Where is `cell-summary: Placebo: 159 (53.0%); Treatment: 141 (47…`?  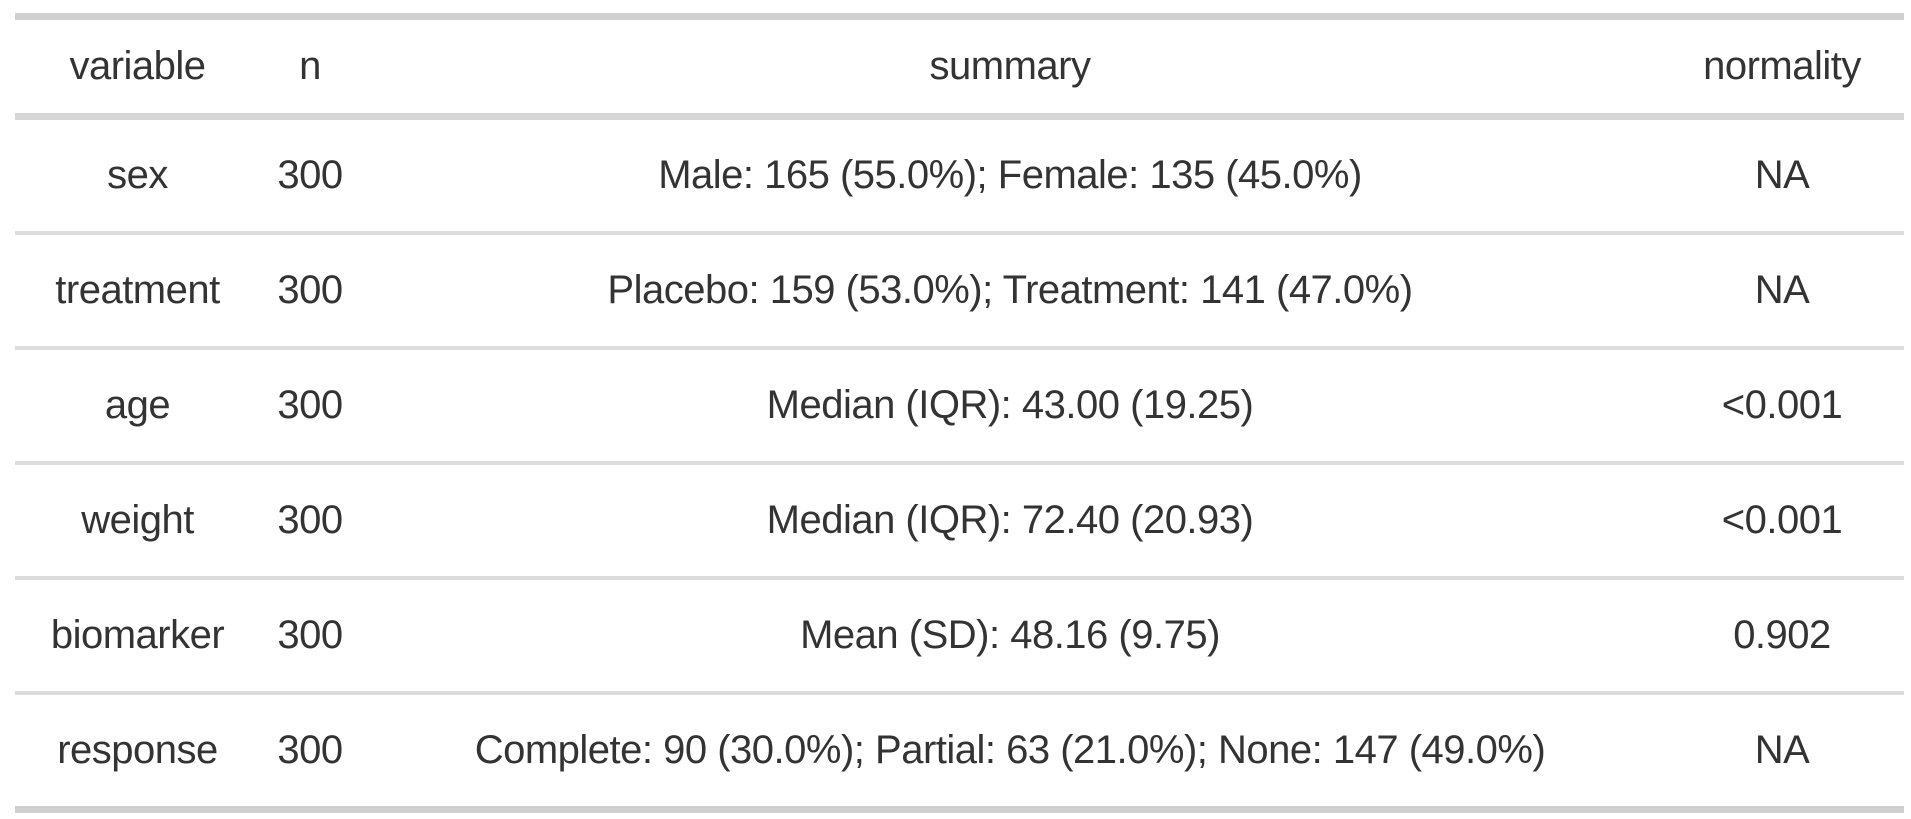 cell-summary: Placebo: 159 (53.0%); Treatment: 141 (47… is located at coordinates (1010, 289).